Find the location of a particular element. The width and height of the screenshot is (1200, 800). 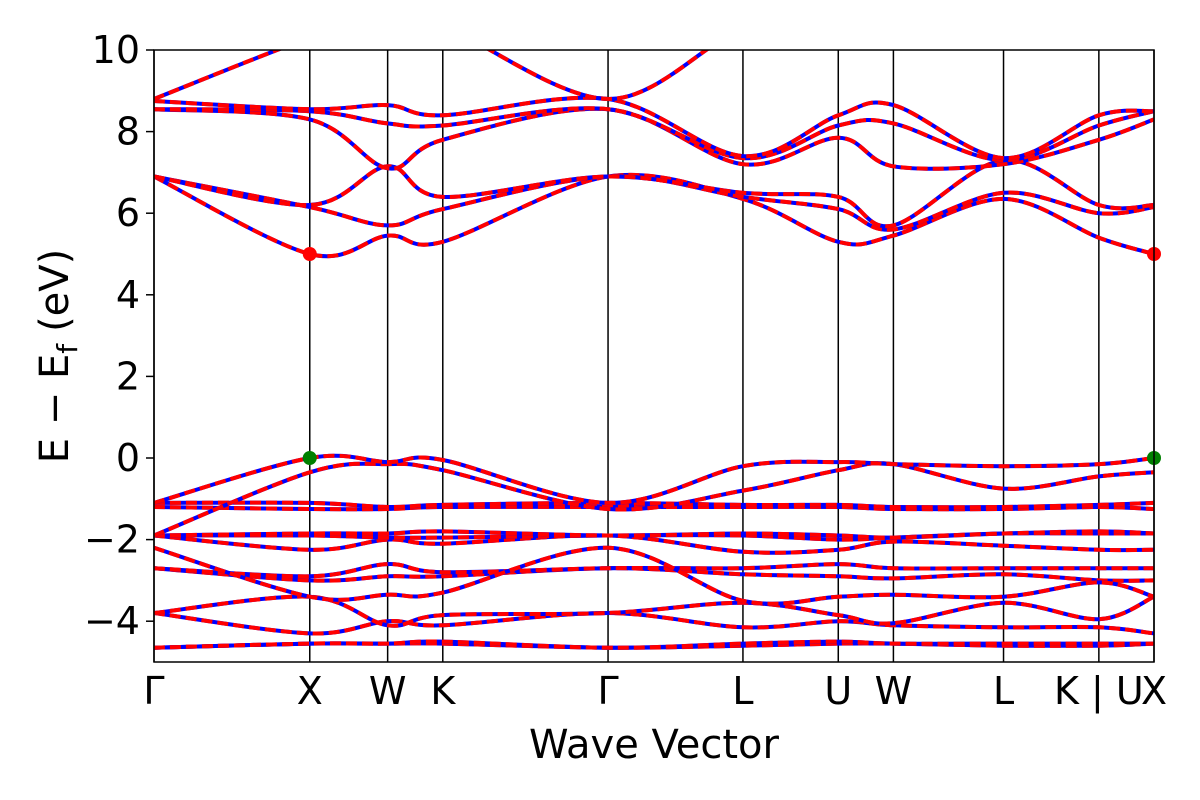

y-tick-label: 10 is located at coordinates (116, 50).